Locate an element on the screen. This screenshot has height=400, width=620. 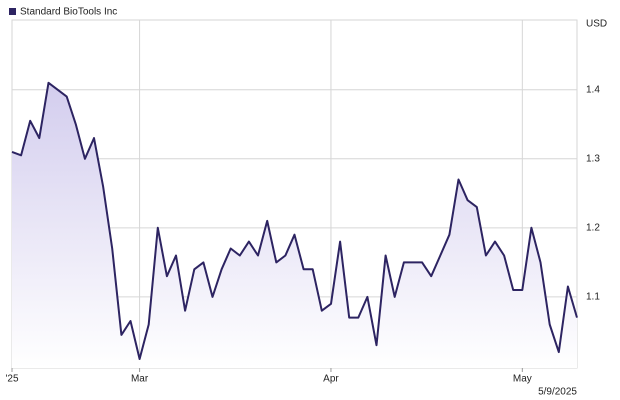
y-unit: USD is located at coordinates (596, 24).